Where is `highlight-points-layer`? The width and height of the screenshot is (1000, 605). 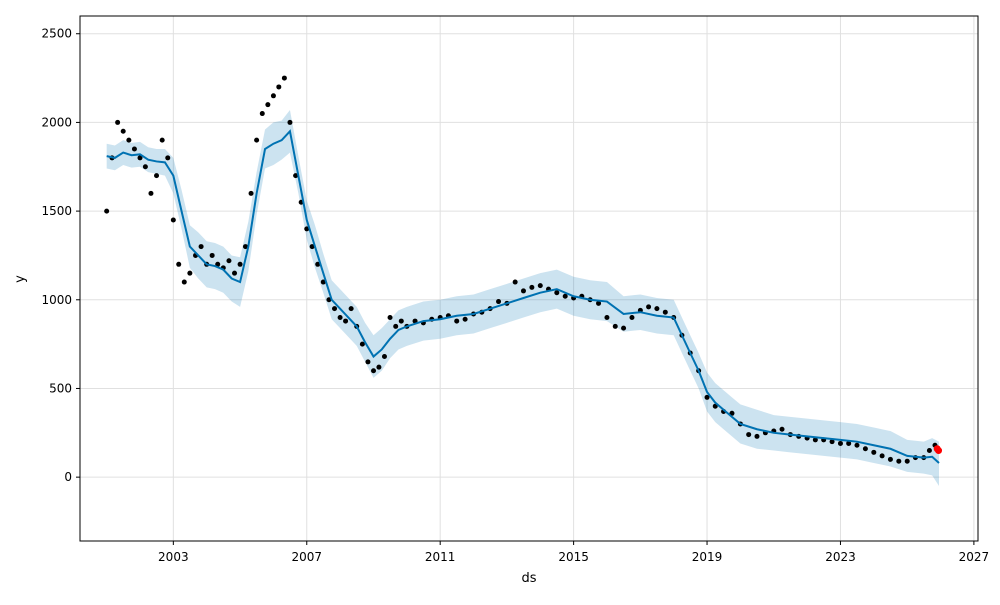 highlight-points-layer is located at coordinates (938, 450).